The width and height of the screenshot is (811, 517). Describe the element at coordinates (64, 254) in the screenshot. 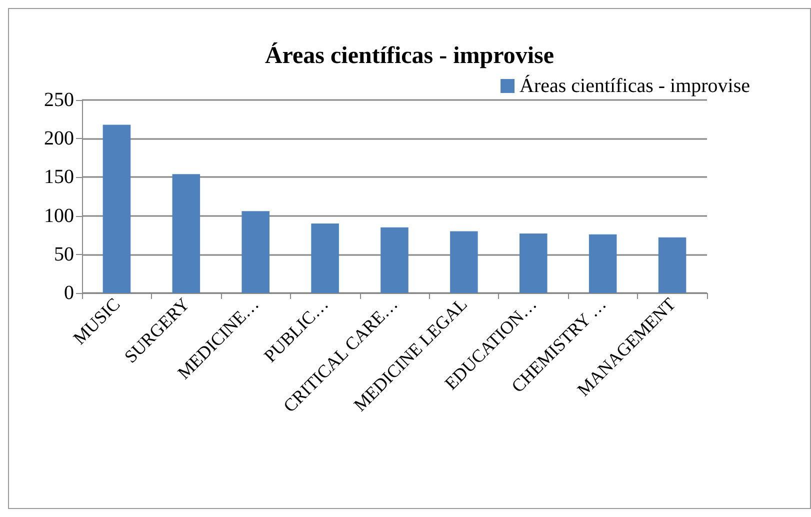

I see `y-tick-label: 50` at that location.